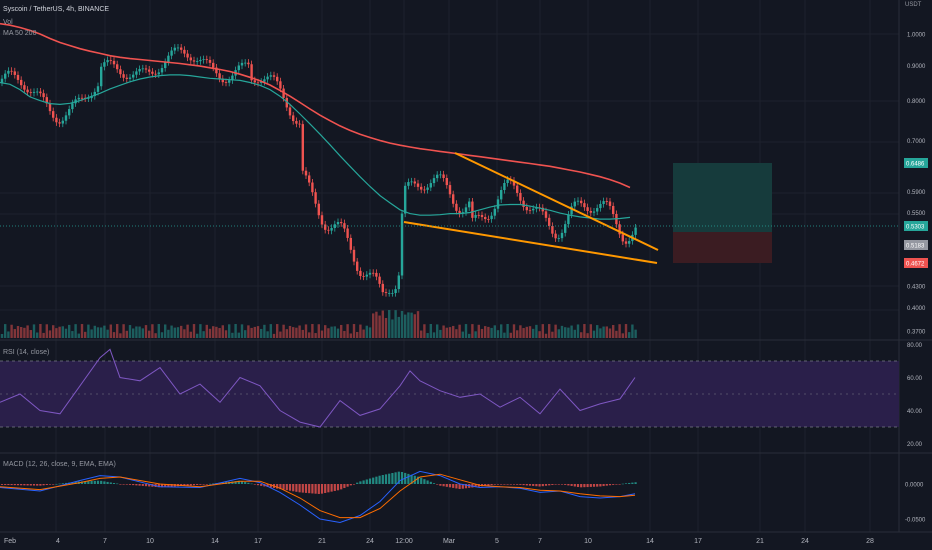  I want to click on time-axis: Feb 4 7 10 14 17 21 24 12:00 Mar 5 7 10 14 17 21 24 28, so click(439, 541).